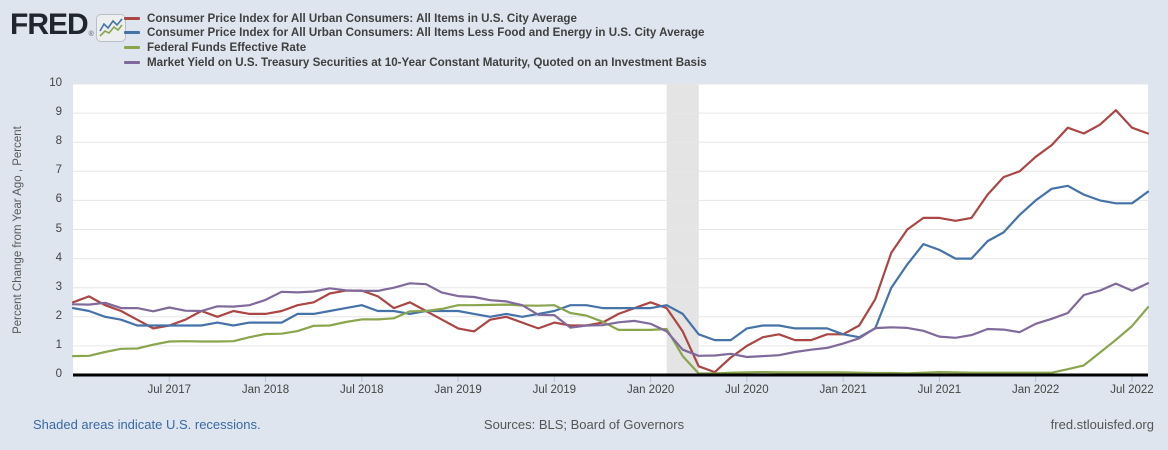  What do you see at coordinates (58, 199) in the screenshot?
I see `y-axis-tick-label: 6` at bounding box center [58, 199].